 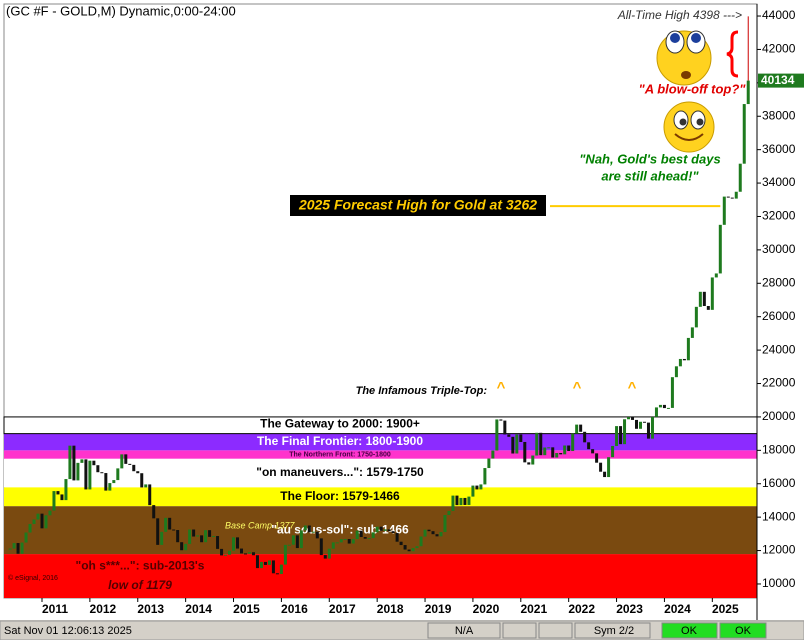 I want to click on y-tick-label: 38000, so click(x=779, y=115).